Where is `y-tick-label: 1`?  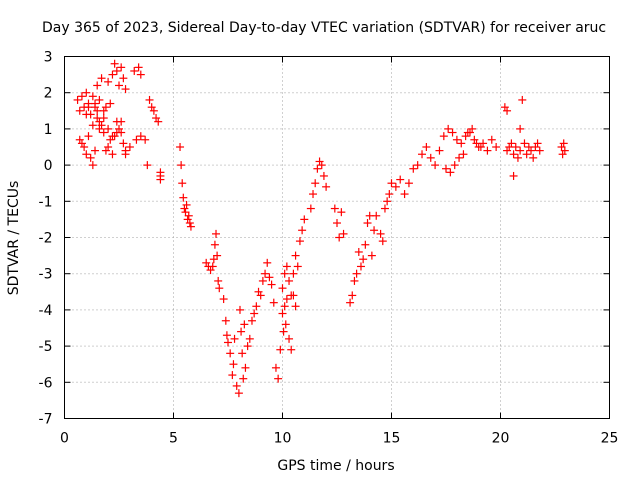 y-tick-label: 1 is located at coordinates (48, 130).